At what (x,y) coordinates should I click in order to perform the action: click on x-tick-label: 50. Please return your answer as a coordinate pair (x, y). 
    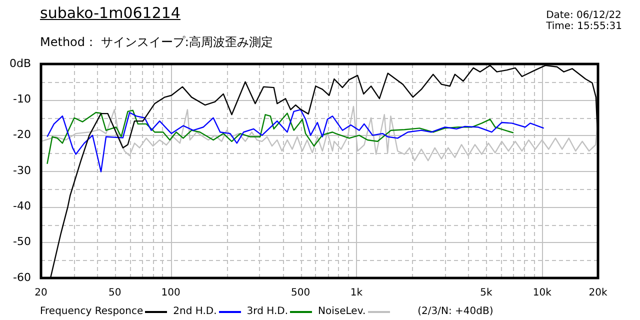
    Looking at the image, I should click on (115, 293).